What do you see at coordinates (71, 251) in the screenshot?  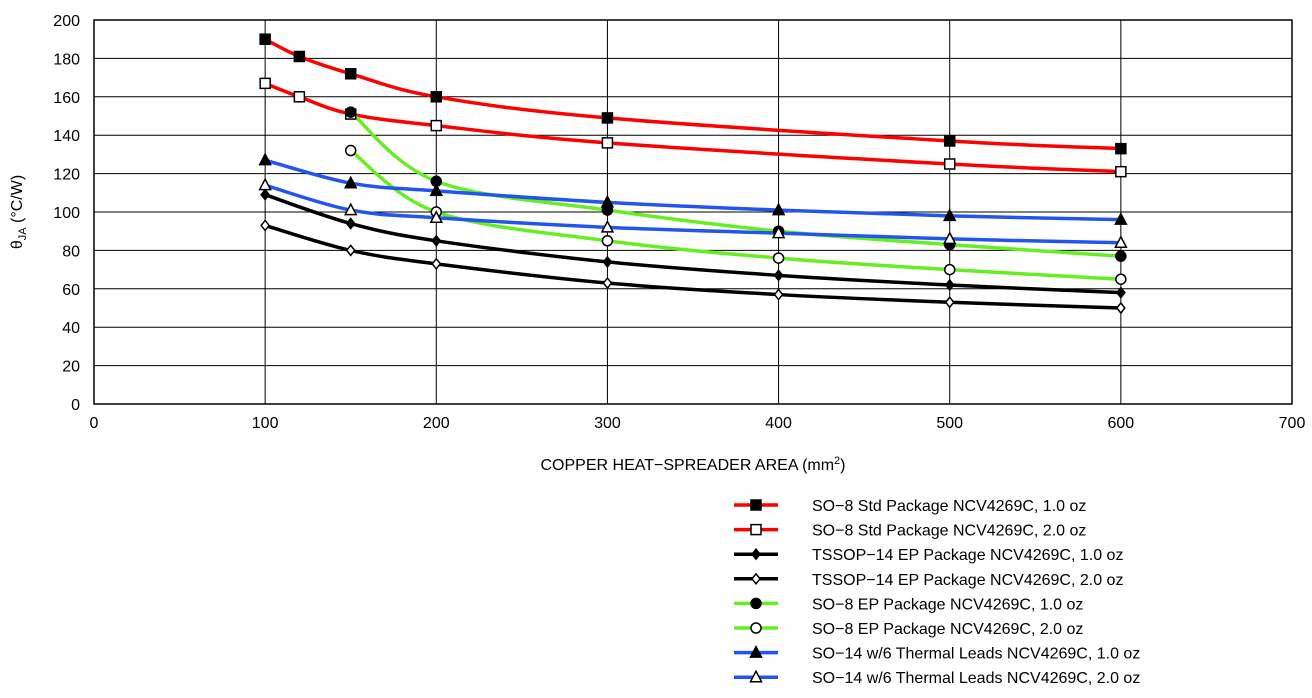 I see `y-tick-label: 80` at bounding box center [71, 251].